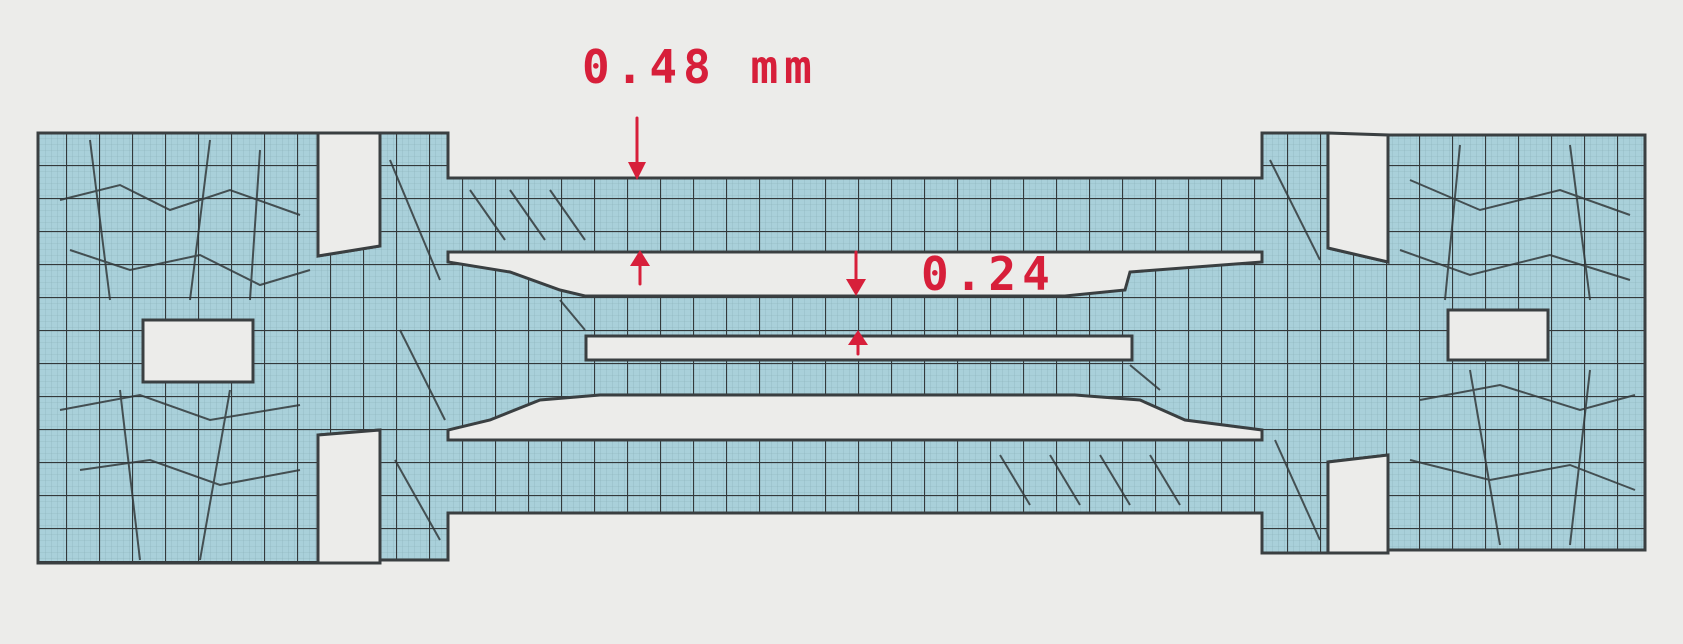 This screenshot has height=644, width=1683. What do you see at coordinates (1358, 504) in the screenshot?
I see `right-notch-bottom` at bounding box center [1358, 504].